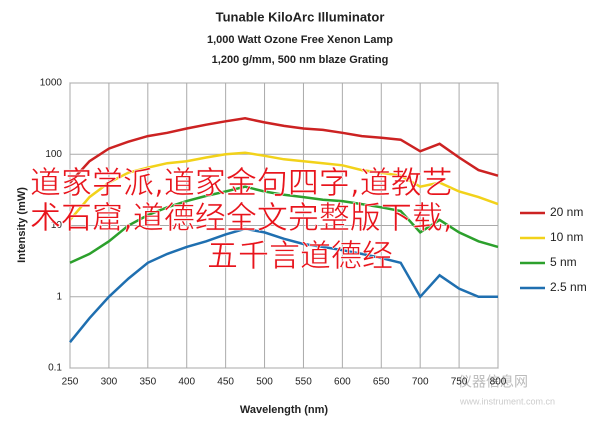 The image size is (600, 430). I want to click on watermark: 仪器信息网, so click(493, 382).